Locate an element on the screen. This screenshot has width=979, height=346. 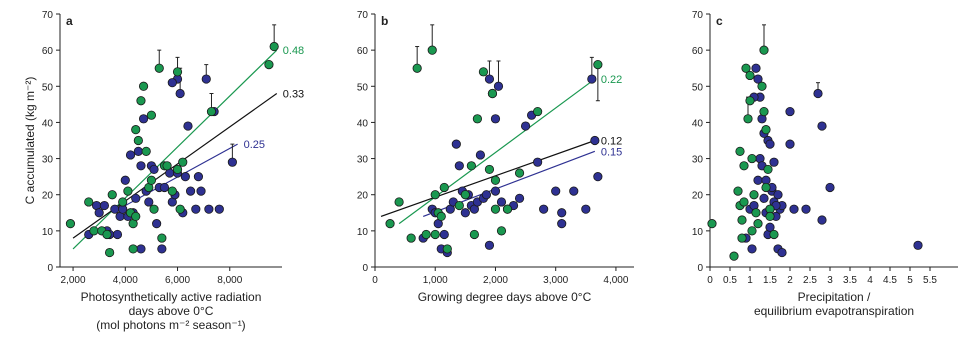
x-tick-label: 3.5 is located at coordinates (850, 280).